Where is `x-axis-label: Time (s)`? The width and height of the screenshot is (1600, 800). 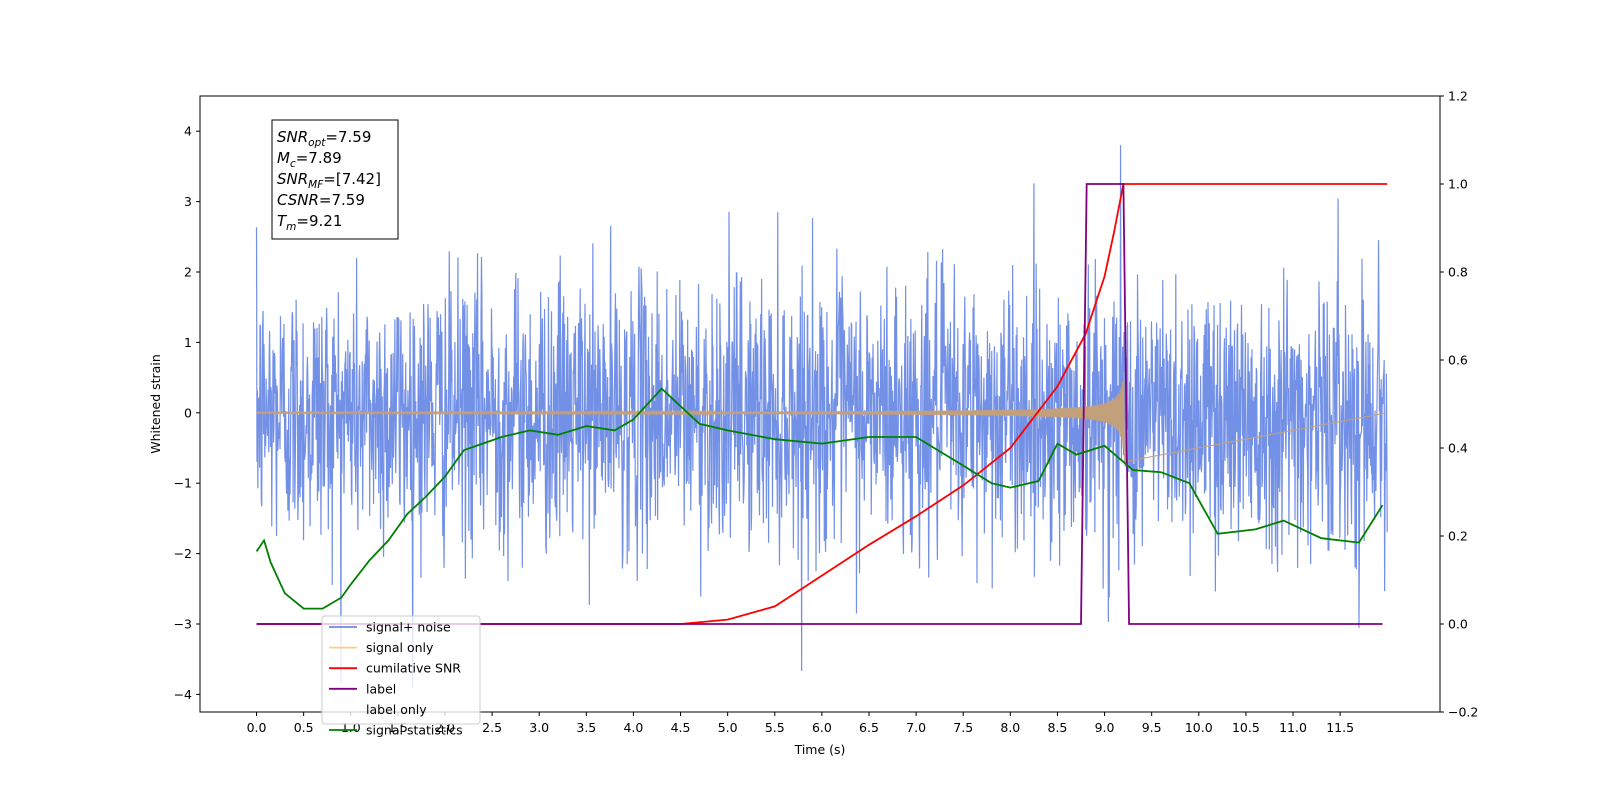 x-axis-label: Time (s) is located at coordinates (820, 749).